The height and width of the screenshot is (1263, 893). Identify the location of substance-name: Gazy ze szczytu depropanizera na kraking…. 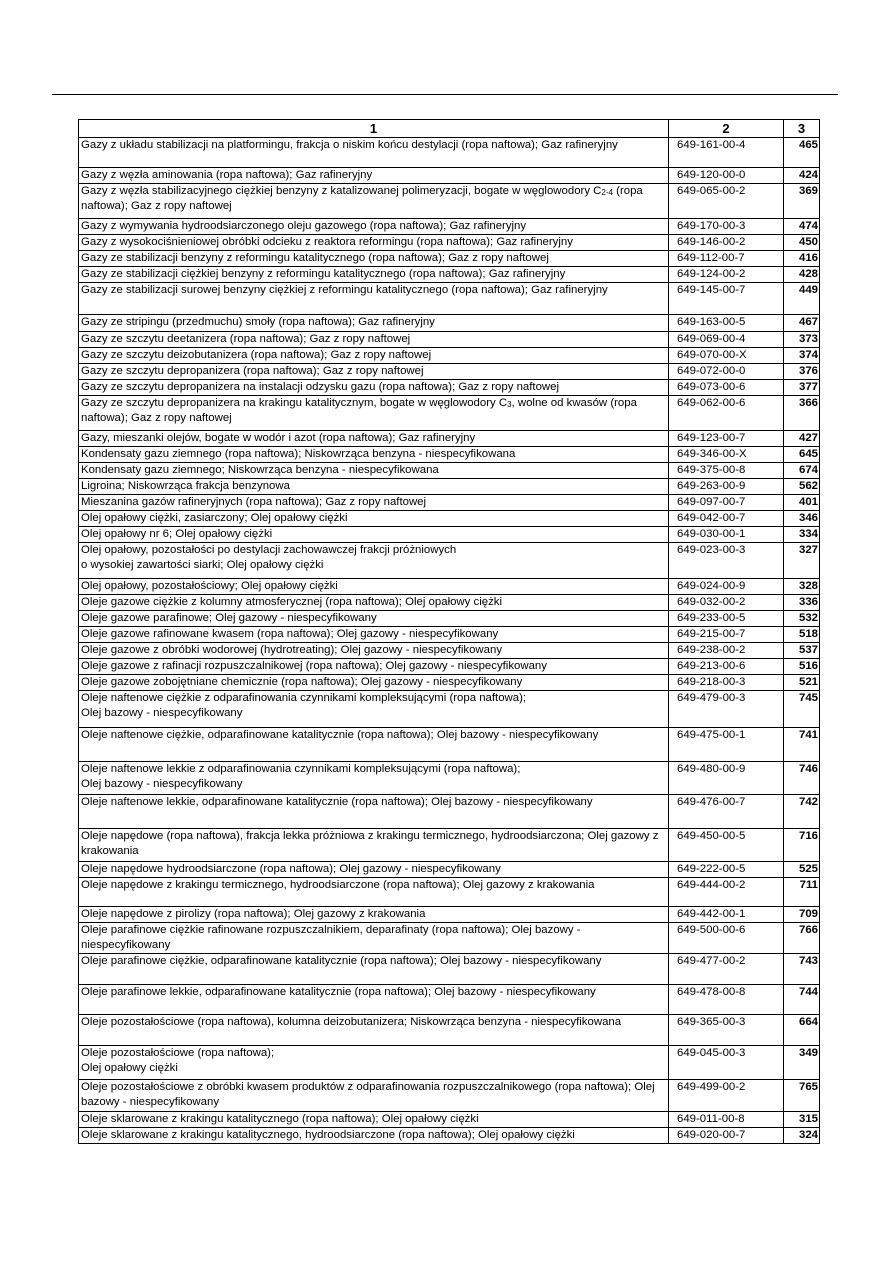
(294, 403).